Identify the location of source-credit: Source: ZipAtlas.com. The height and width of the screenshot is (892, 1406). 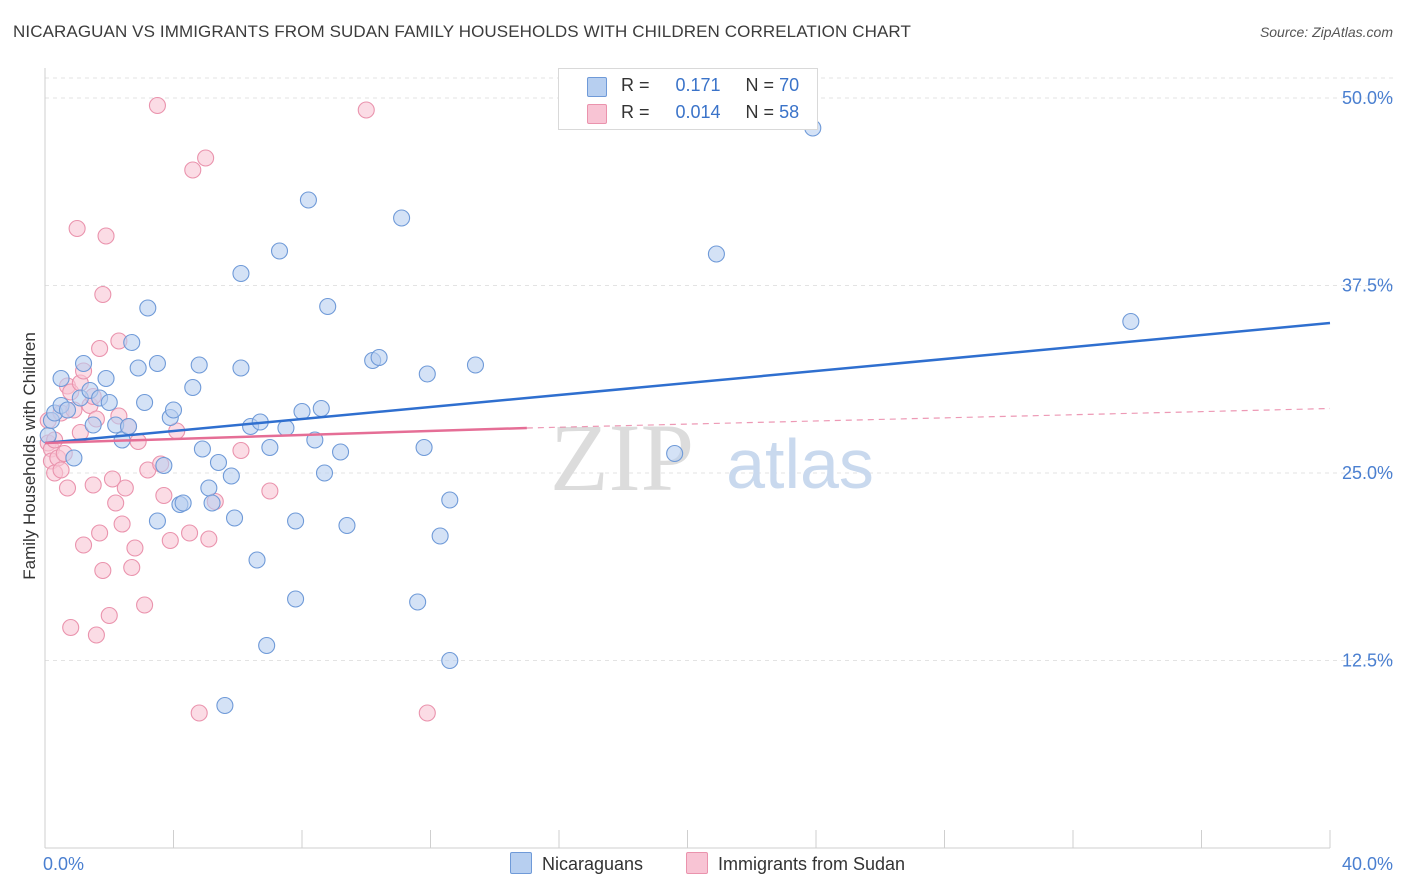
(1326, 32).